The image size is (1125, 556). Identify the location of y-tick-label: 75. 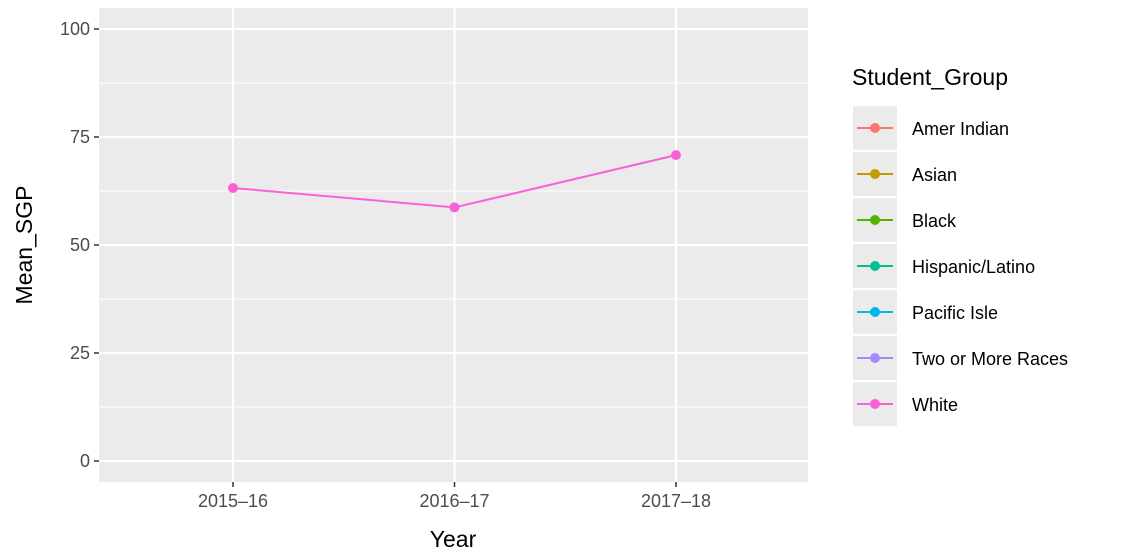
(80, 137).